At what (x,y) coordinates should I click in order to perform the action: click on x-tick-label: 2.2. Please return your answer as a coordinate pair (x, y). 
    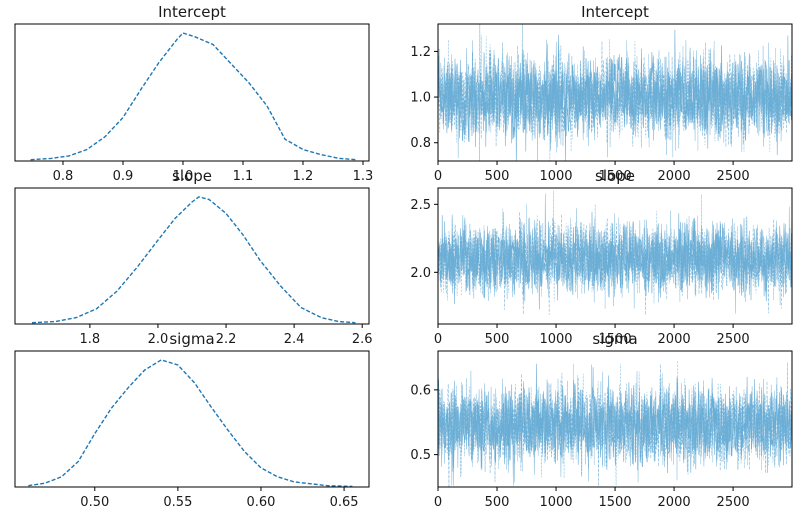
    Looking at the image, I should click on (226, 339).